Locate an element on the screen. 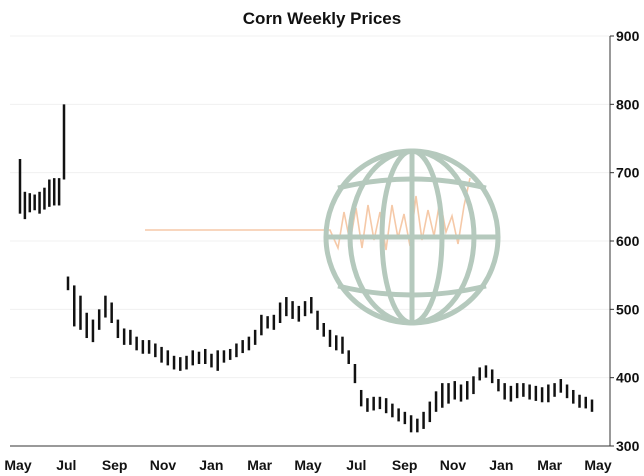 The width and height of the screenshot is (644, 476). y-tick-label: 800 is located at coordinates (628, 104).